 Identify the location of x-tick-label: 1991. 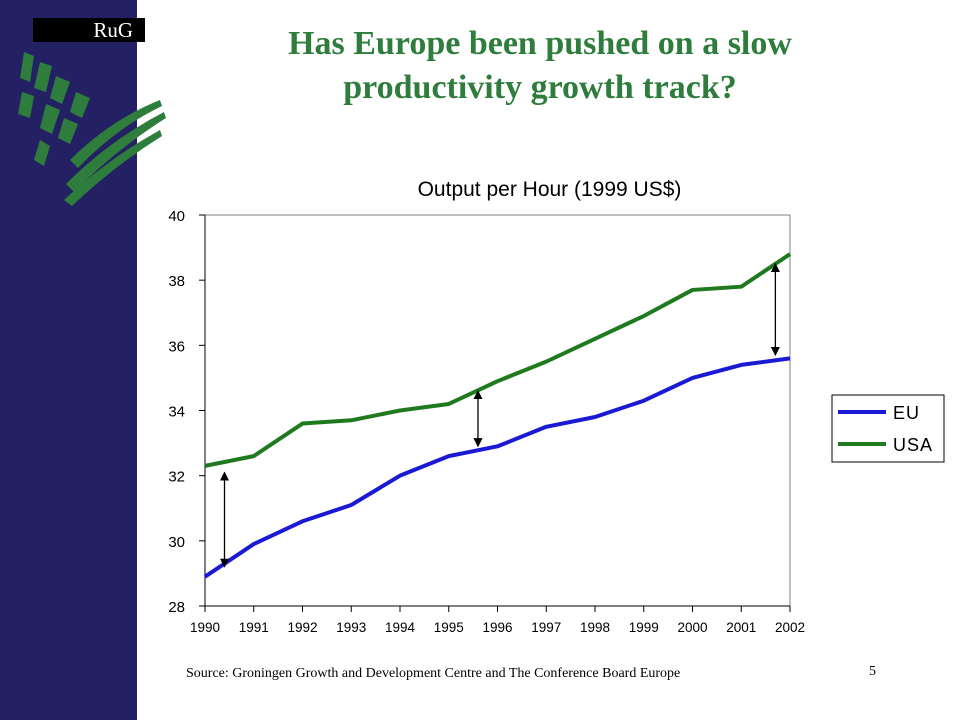
(254, 627).